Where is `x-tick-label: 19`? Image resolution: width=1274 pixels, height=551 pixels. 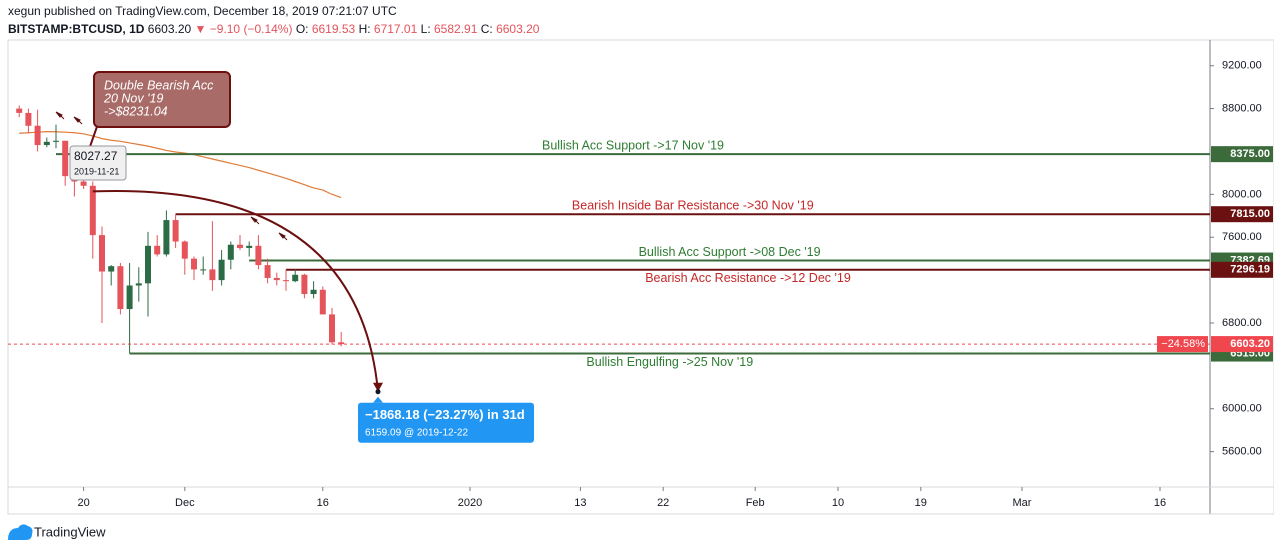 x-tick-label: 19 is located at coordinates (921, 503).